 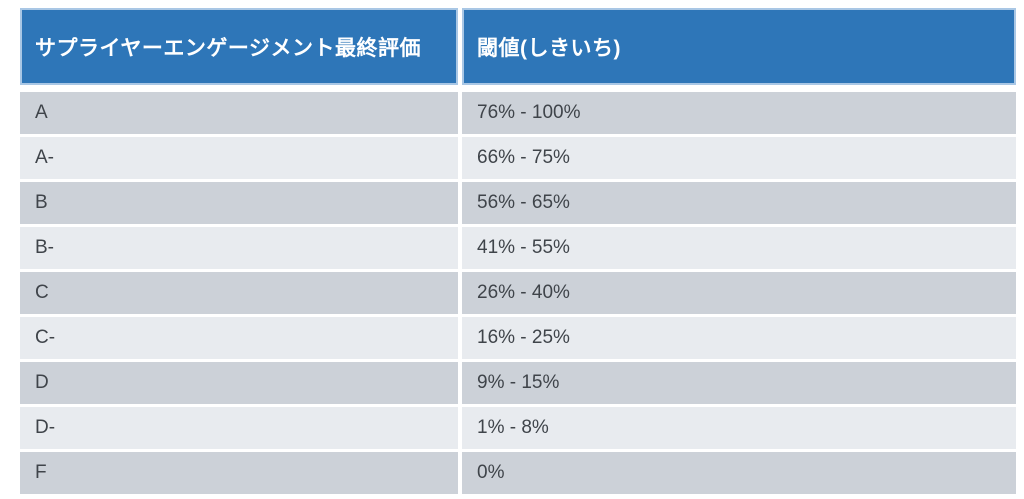 I want to click on table-row: B 56% - 65%, so click(x=518, y=203).